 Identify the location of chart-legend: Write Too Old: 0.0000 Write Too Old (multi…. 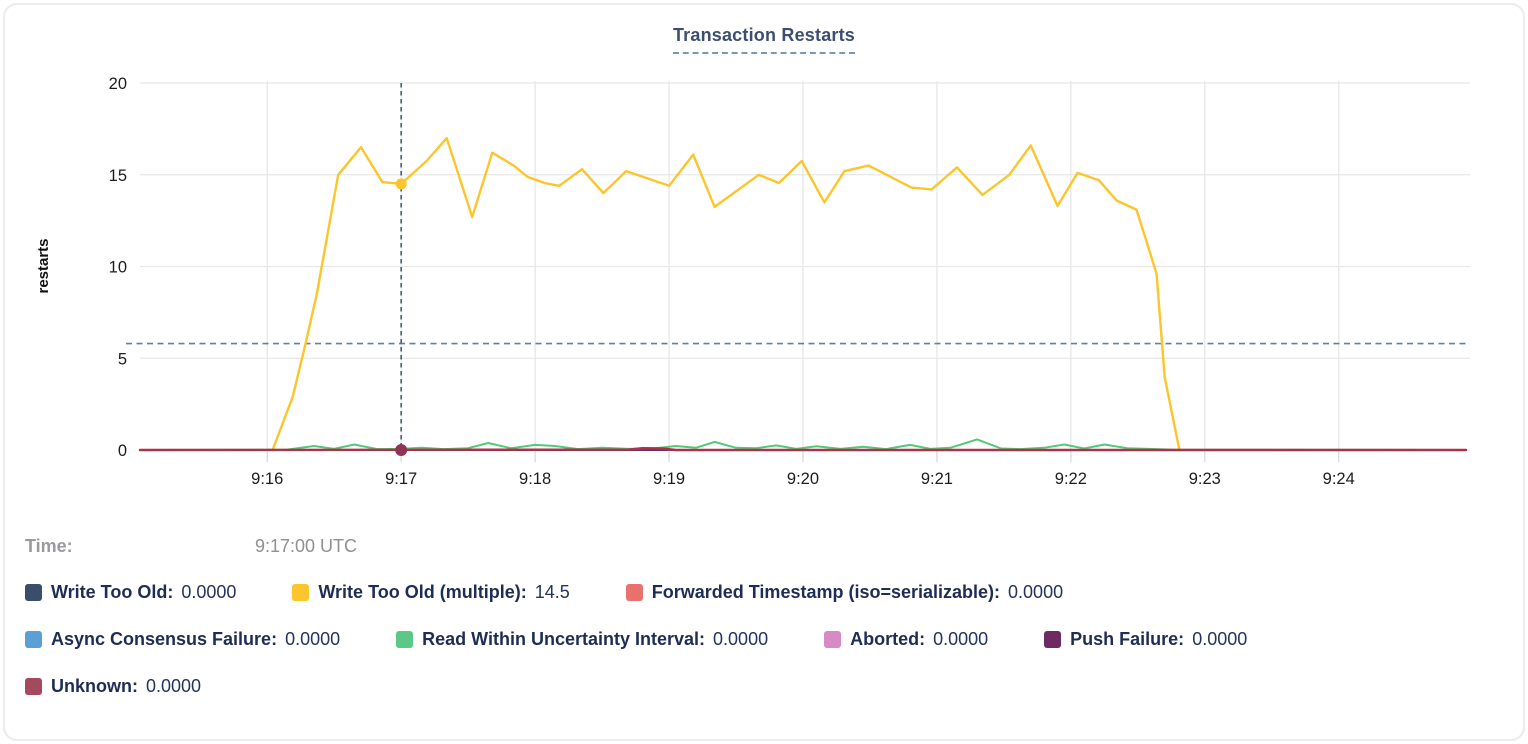
(764, 639).